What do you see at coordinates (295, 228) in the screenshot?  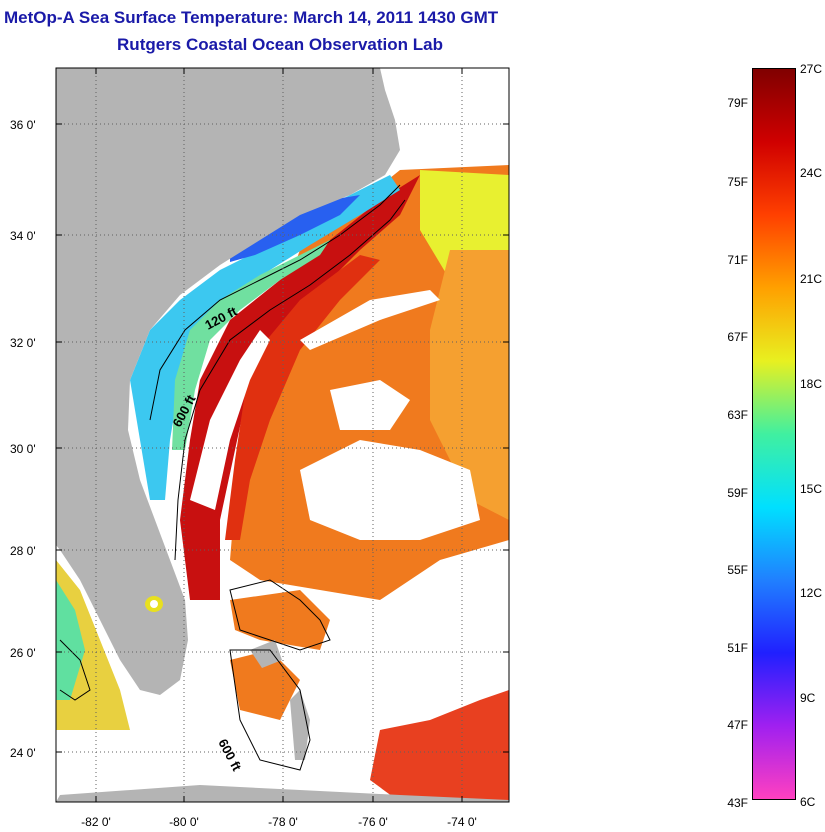 I see `shelf-cold-patch` at bounding box center [295, 228].